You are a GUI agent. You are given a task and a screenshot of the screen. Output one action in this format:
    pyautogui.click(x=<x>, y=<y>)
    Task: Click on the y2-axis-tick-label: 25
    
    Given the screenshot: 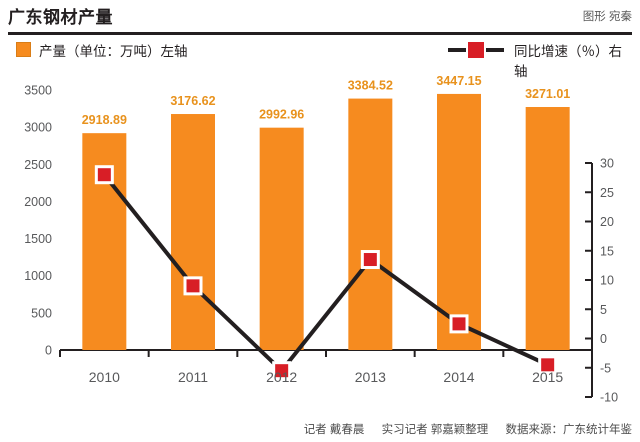 What is the action you would take?
    pyautogui.click(x=607, y=193)
    